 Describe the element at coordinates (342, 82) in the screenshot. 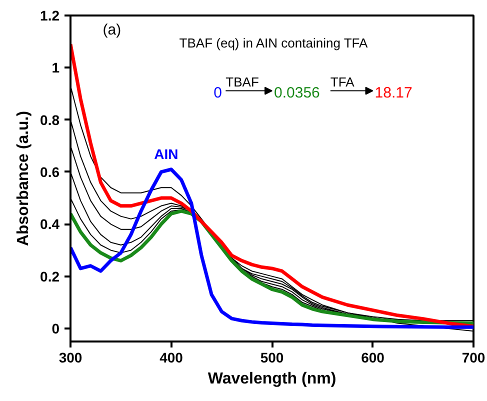

I see `annotation: TFA` at that location.